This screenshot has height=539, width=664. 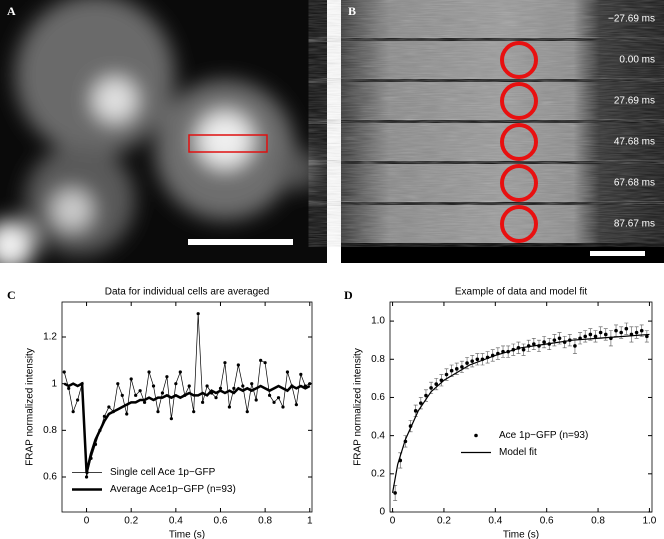 I want to click on x-tick-label: 1, so click(x=310, y=521).